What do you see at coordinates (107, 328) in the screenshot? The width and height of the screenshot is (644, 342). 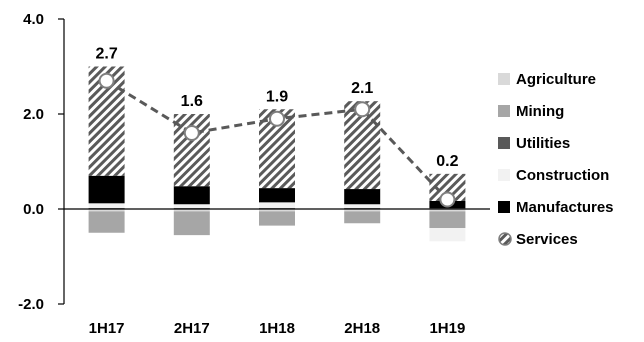 I see `x-tick-label: 1H17` at bounding box center [107, 328].